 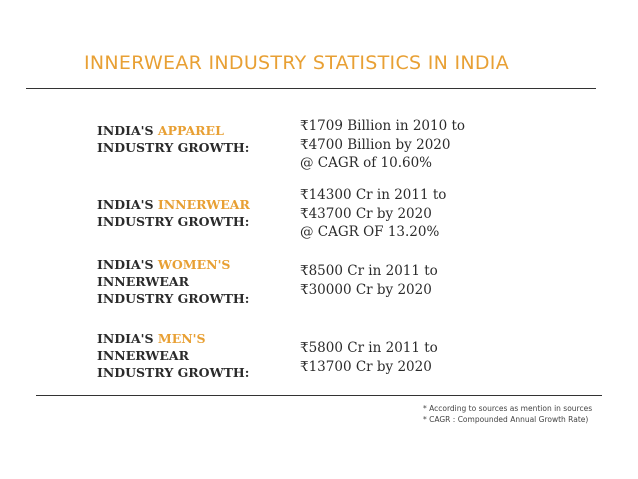 What do you see at coordinates (311, 88) in the screenshot?
I see `top-divider` at bounding box center [311, 88].